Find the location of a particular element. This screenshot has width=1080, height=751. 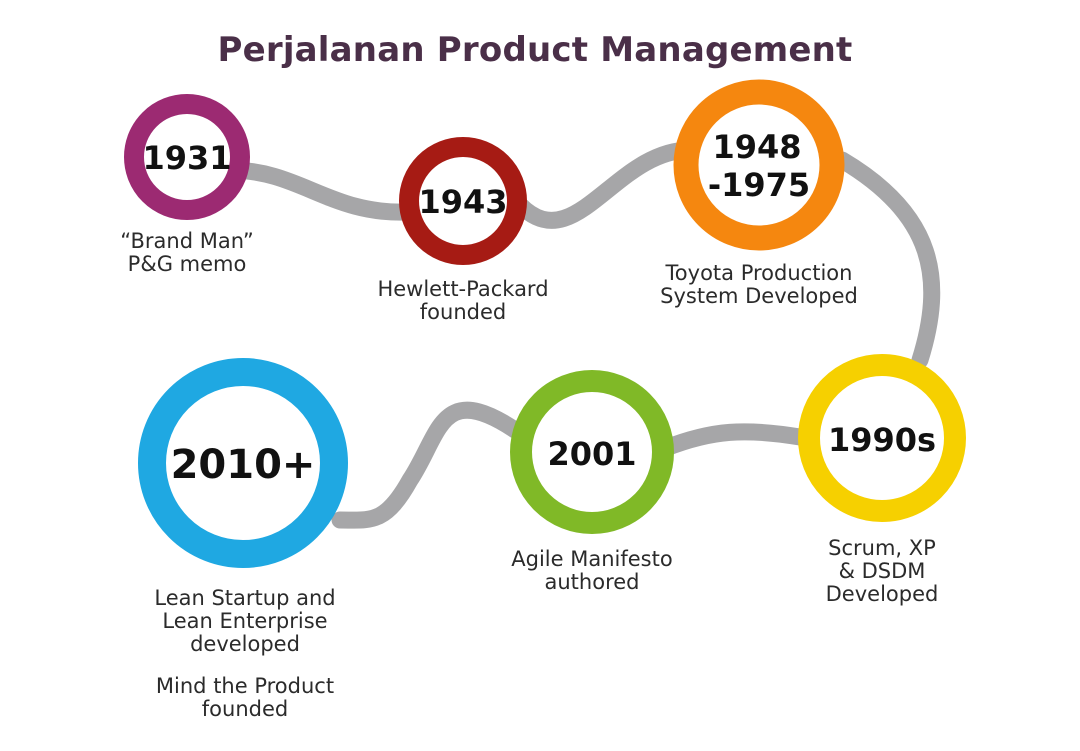

milestone-1990-ring is located at coordinates (882, 438).